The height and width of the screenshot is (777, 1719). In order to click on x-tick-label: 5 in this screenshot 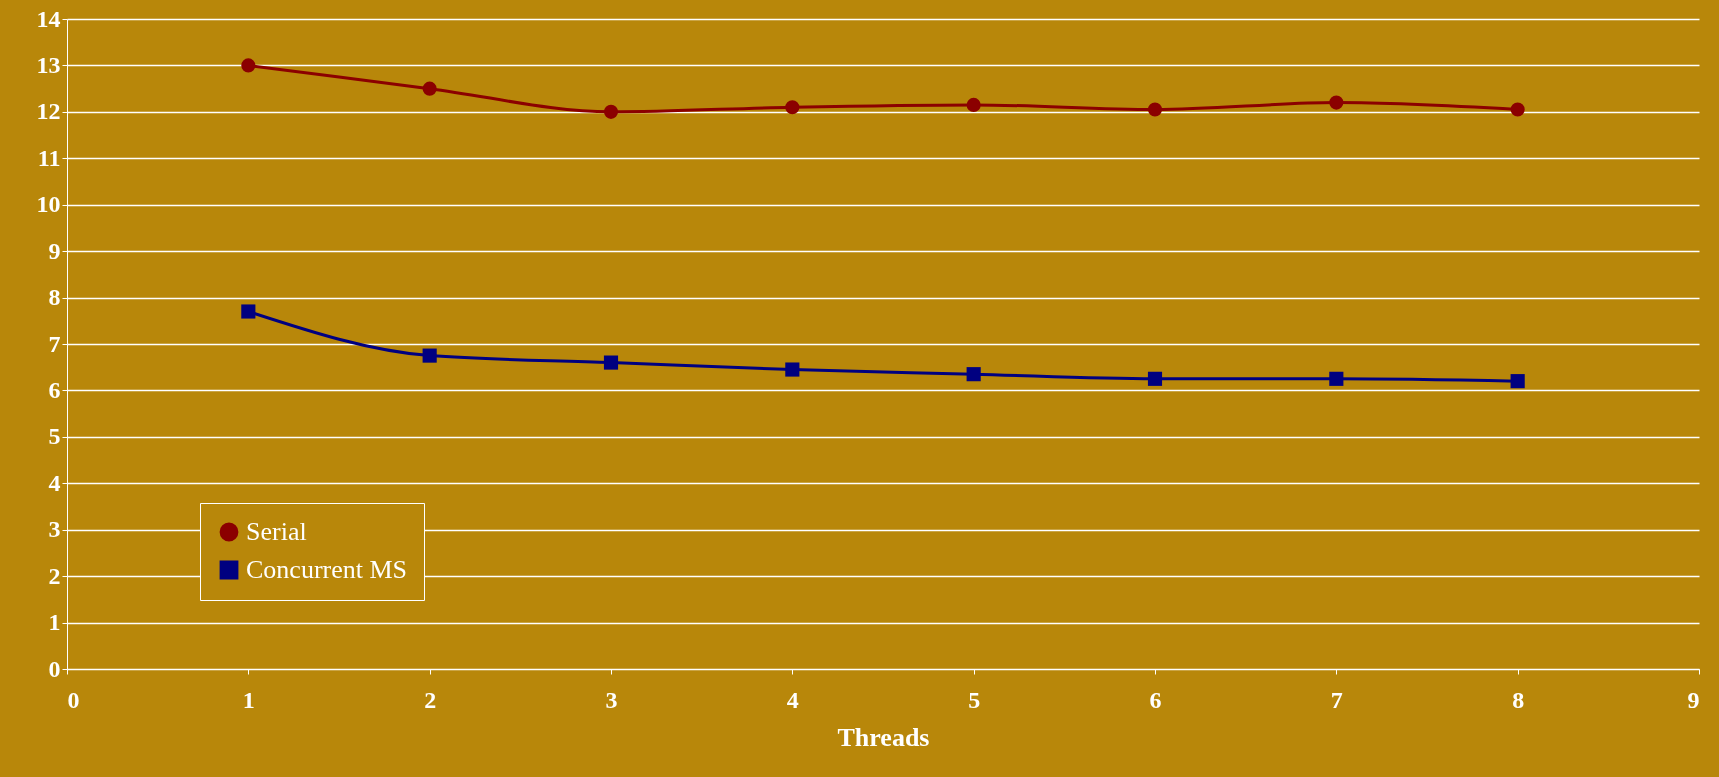, I will do `click(974, 699)`.